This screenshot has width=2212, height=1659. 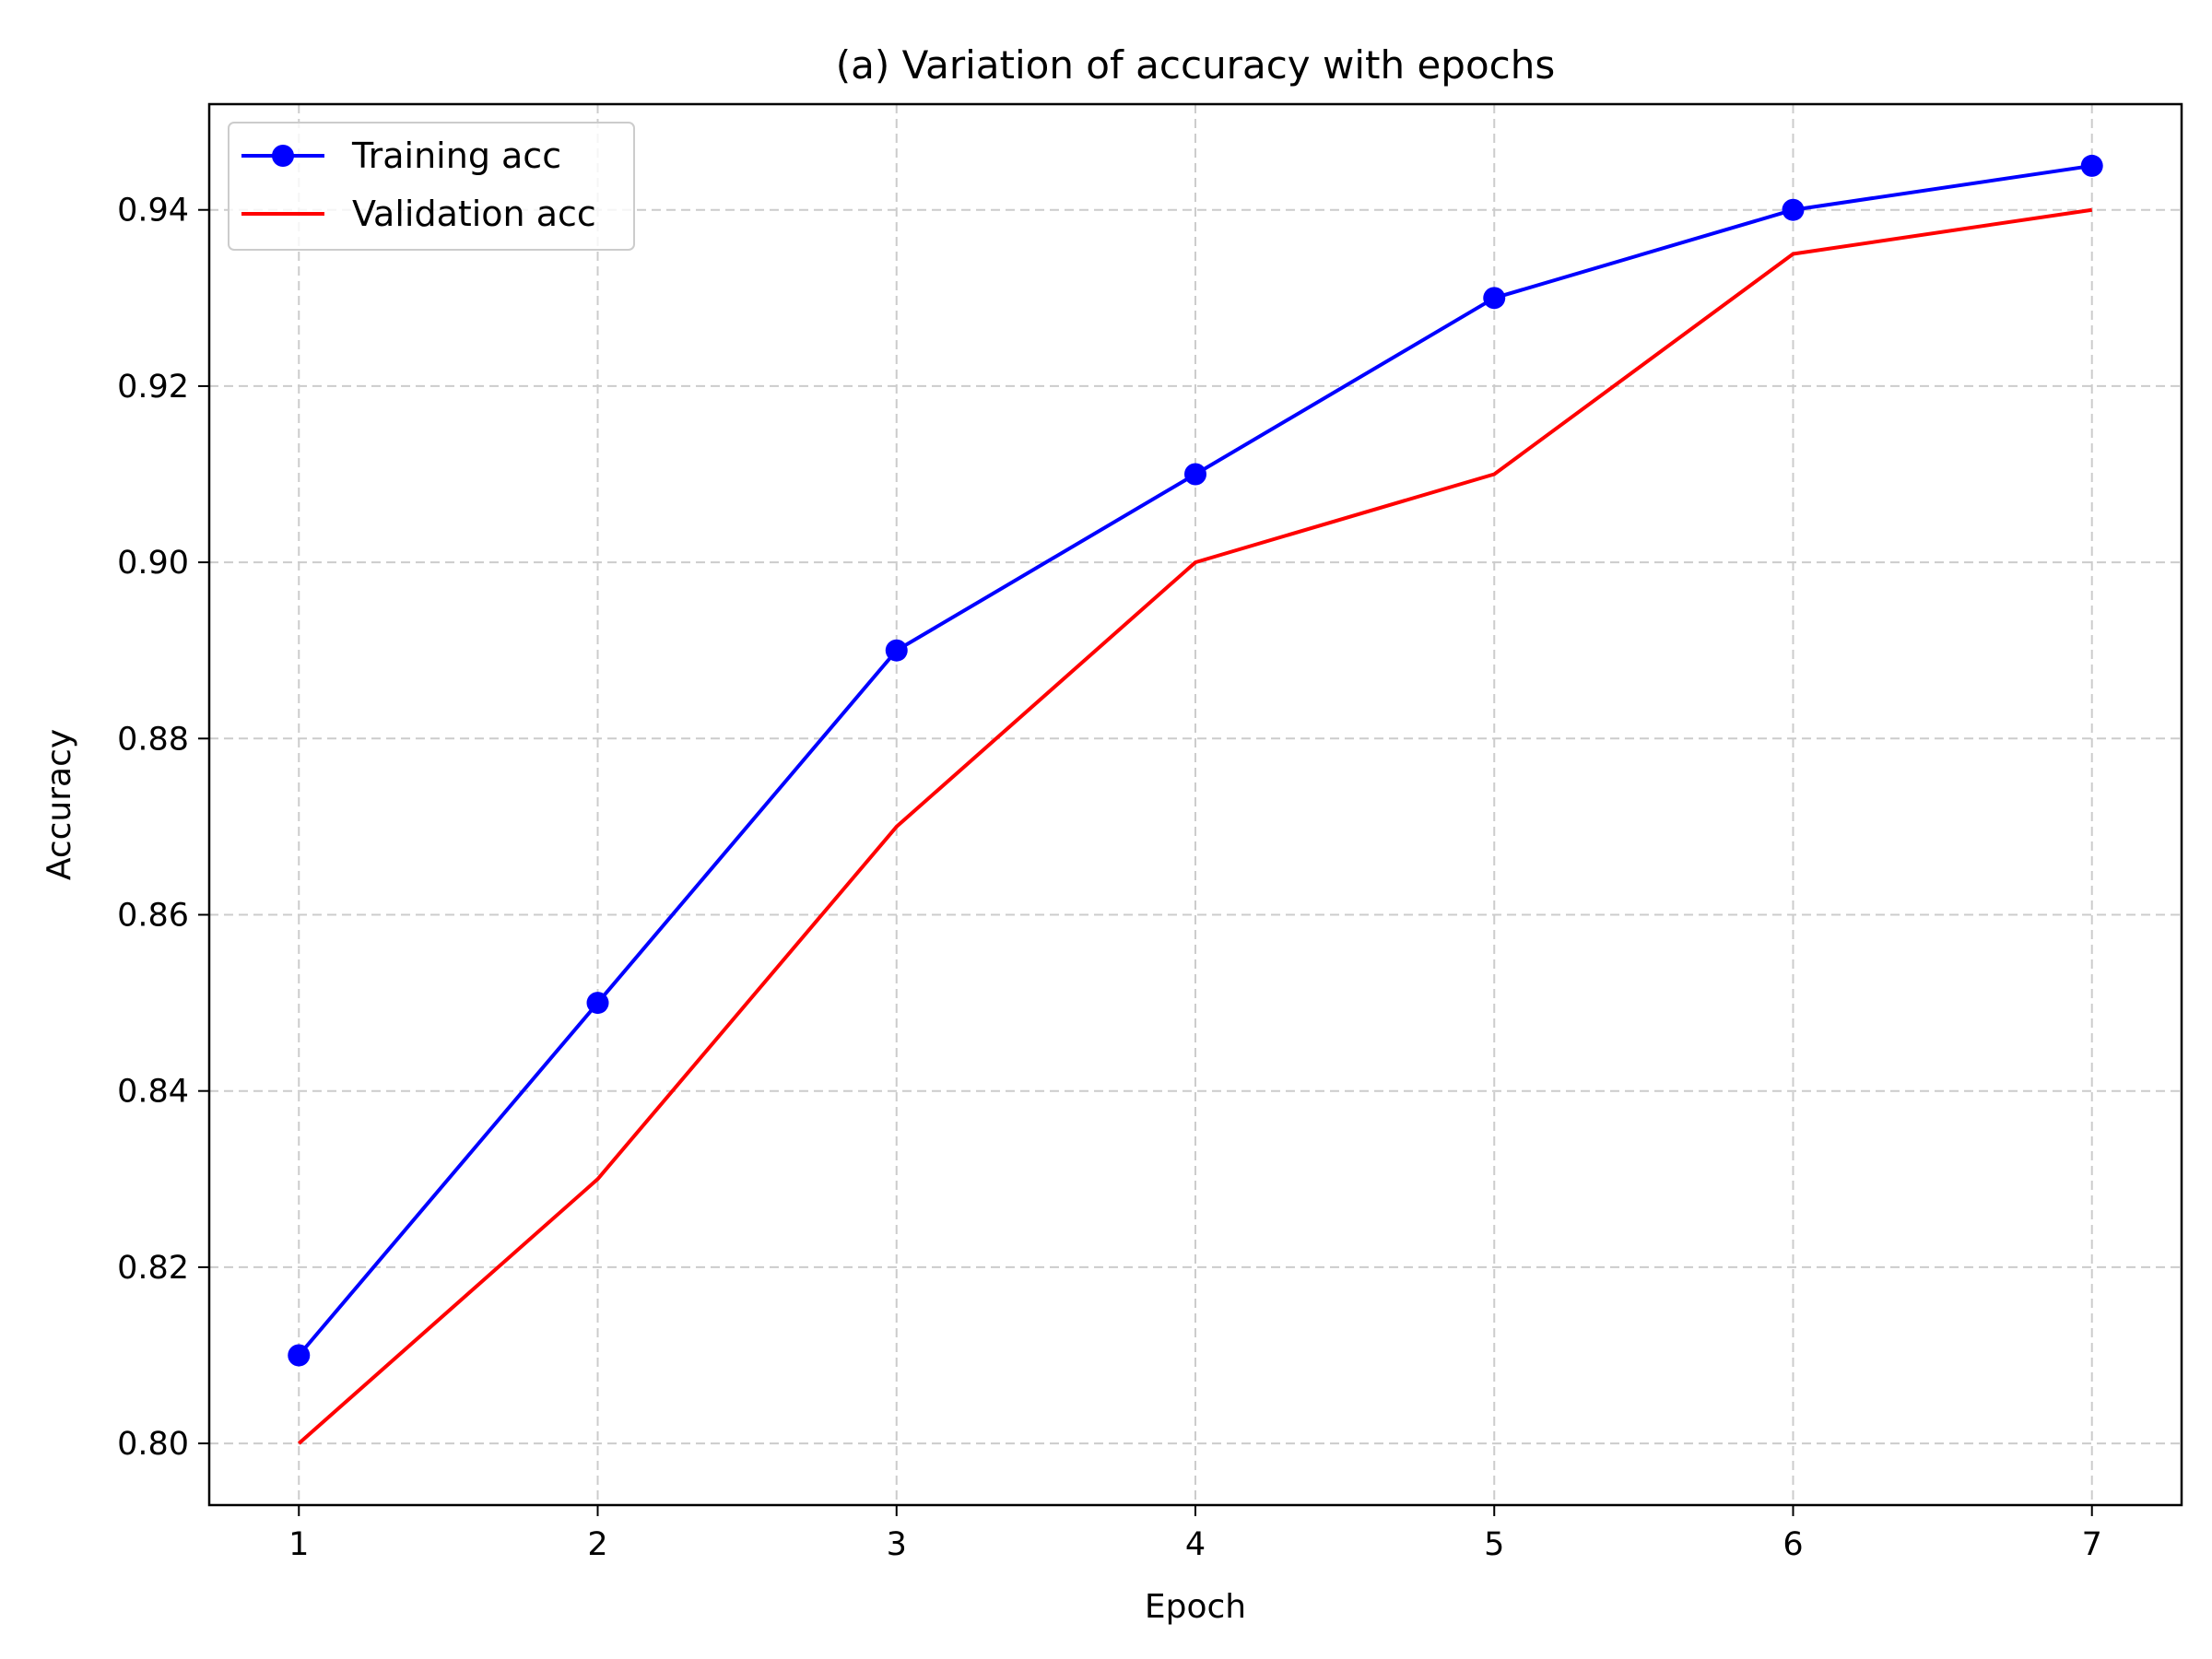 What do you see at coordinates (283, 156) in the screenshot?
I see `training-acc-legend-marker` at bounding box center [283, 156].